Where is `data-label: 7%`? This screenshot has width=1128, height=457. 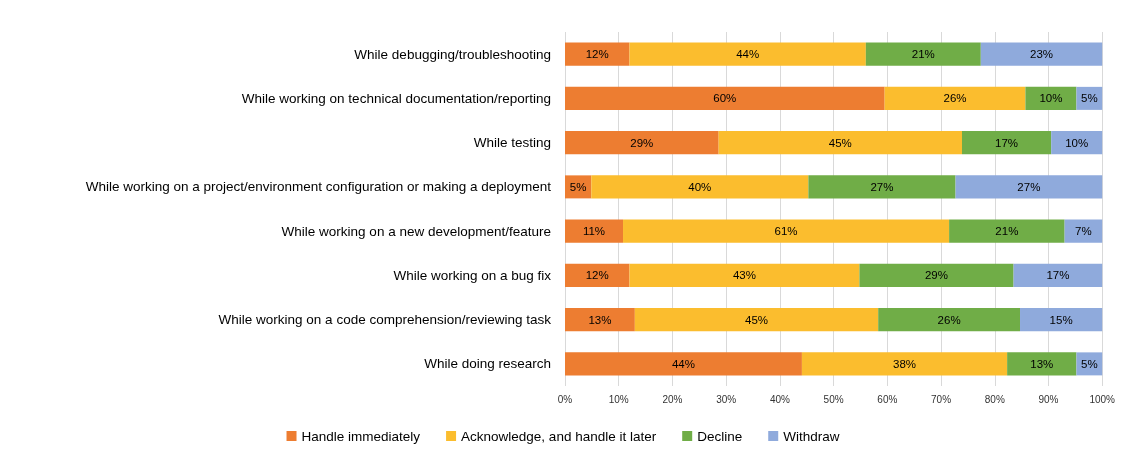
data-label: 7% is located at coordinates (1083, 231).